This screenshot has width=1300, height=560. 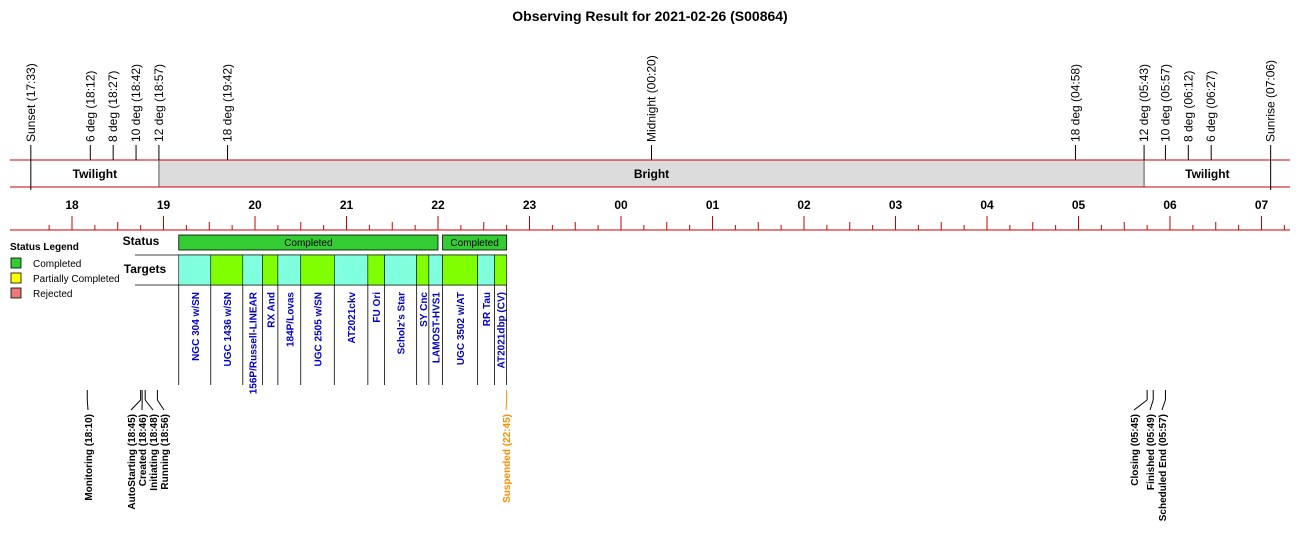 I want to click on target-label: UGC 1436 w/SN, so click(x=228, y=329).